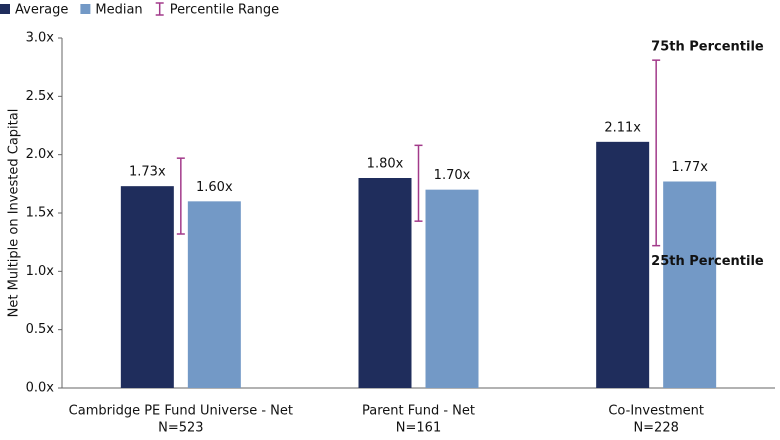  Describe the element at coordinates (418, 428) in the screenshot. I see `x-tick-note: N=161` at that location.